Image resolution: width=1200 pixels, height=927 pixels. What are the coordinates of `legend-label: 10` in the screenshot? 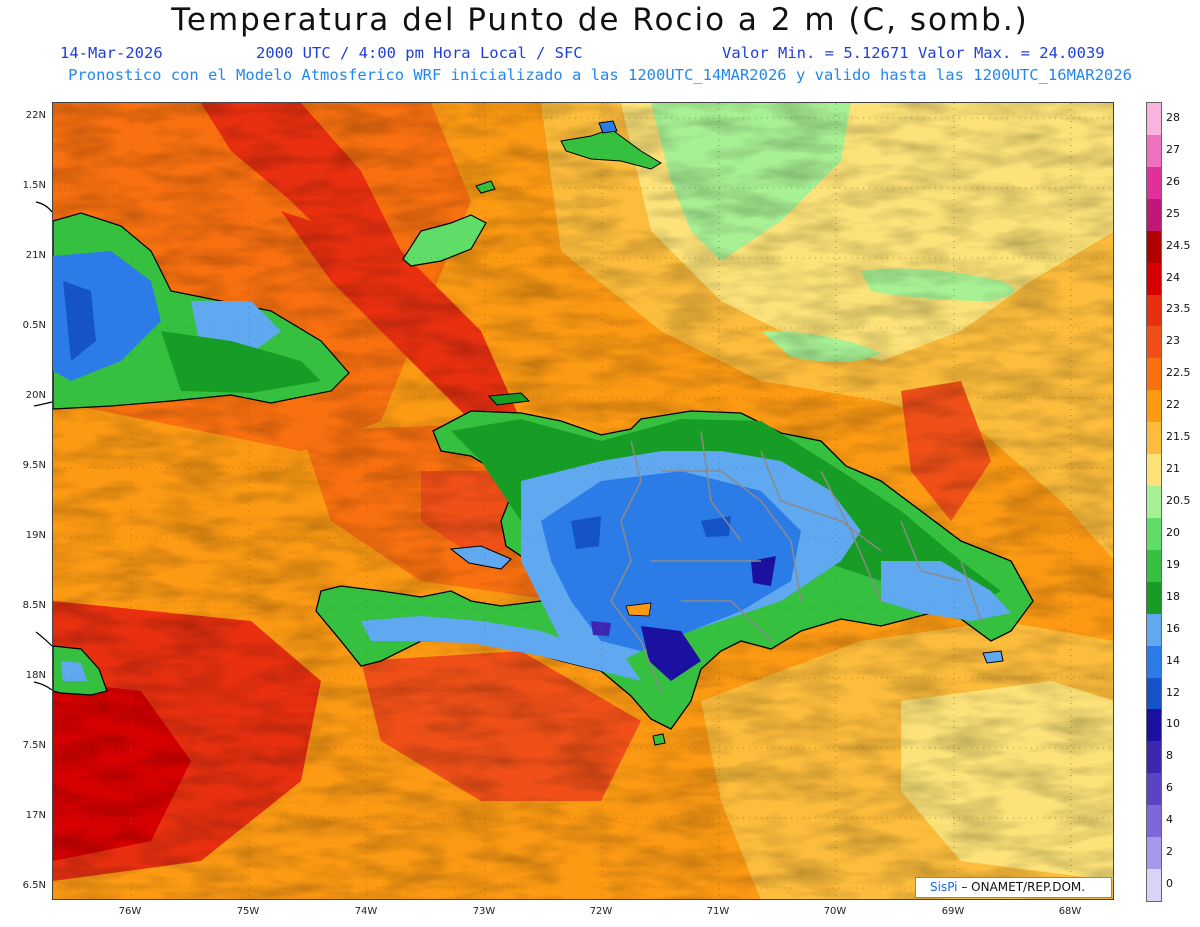 It's located at (1173, 724).